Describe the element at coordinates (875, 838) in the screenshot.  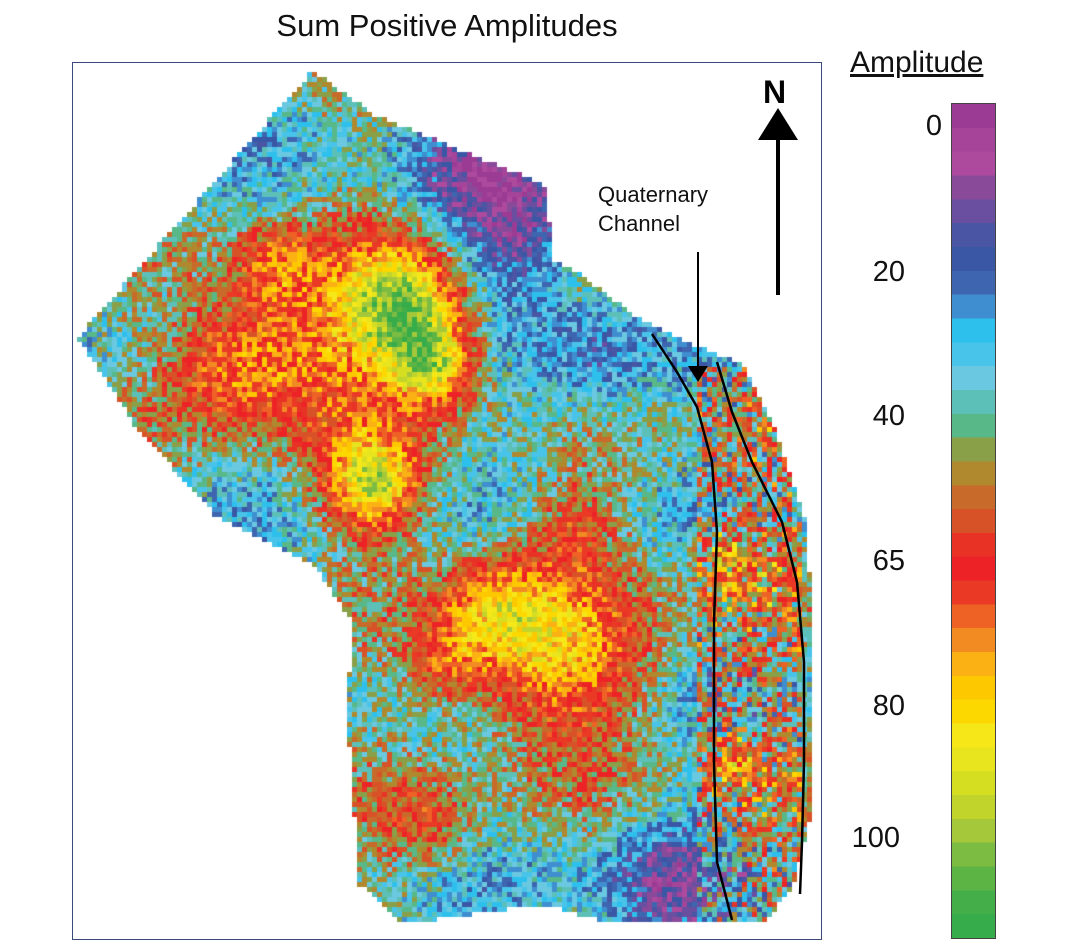
I see `tick-100: 100` at that location.